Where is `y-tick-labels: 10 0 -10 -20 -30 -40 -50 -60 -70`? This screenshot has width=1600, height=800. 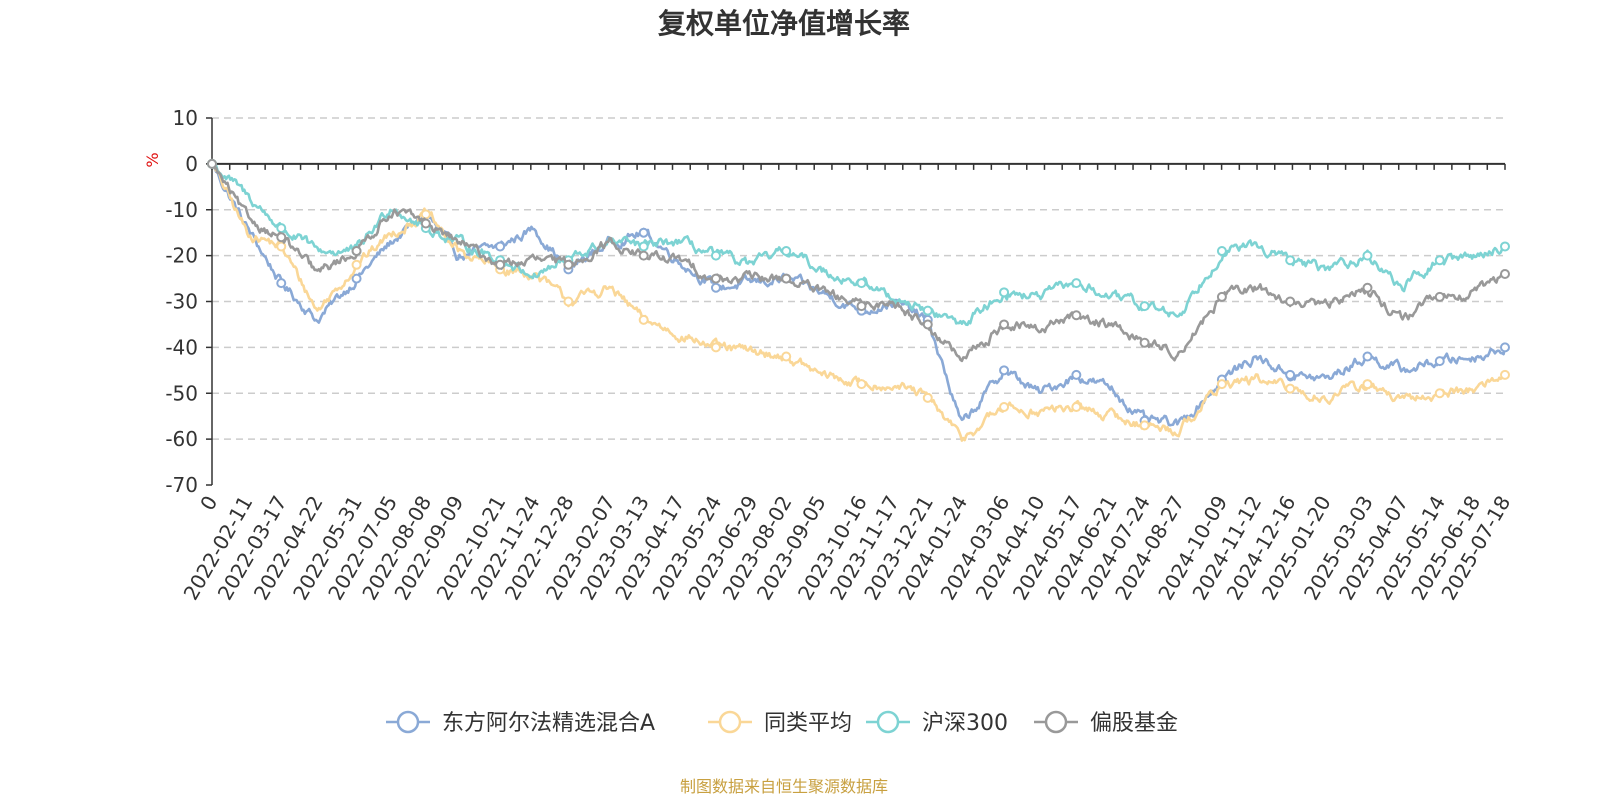 y-tick-labels: 10 0 -10 -20 -30 -40 -50 -60 -70 is located at coordinates (181, 301).